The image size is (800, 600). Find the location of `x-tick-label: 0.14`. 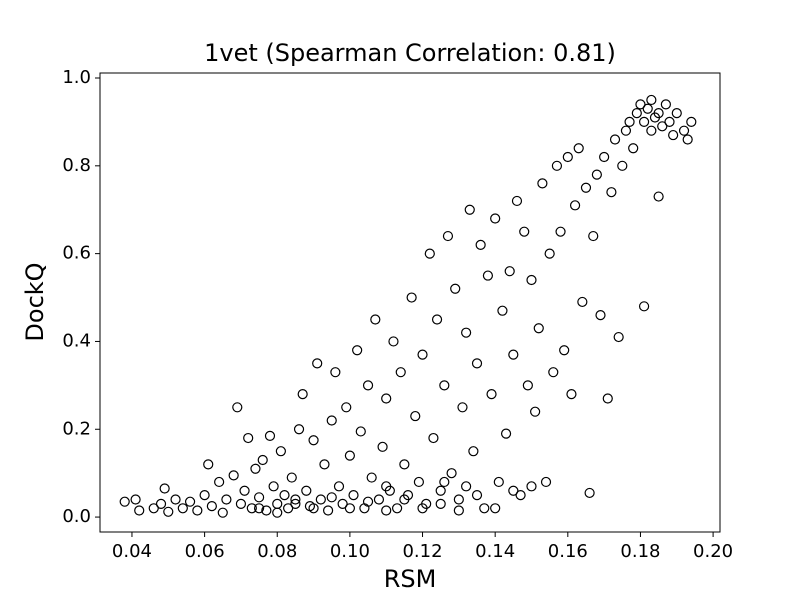

x-tick-label: 0.14 is located at coordinates (495, 551).